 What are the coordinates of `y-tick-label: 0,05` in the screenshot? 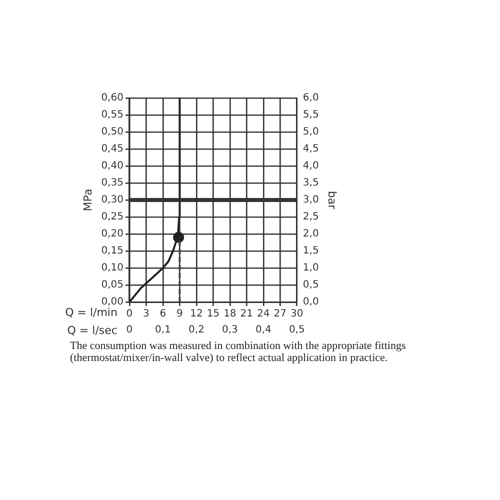 It's located at (112, 285).